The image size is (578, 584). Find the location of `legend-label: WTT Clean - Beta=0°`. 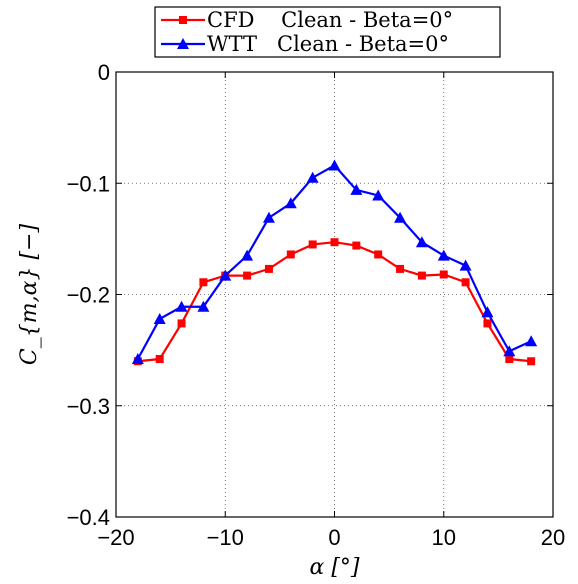

legend-label: WTT Clean - Beta=0° is located at coordinates (328, 44).